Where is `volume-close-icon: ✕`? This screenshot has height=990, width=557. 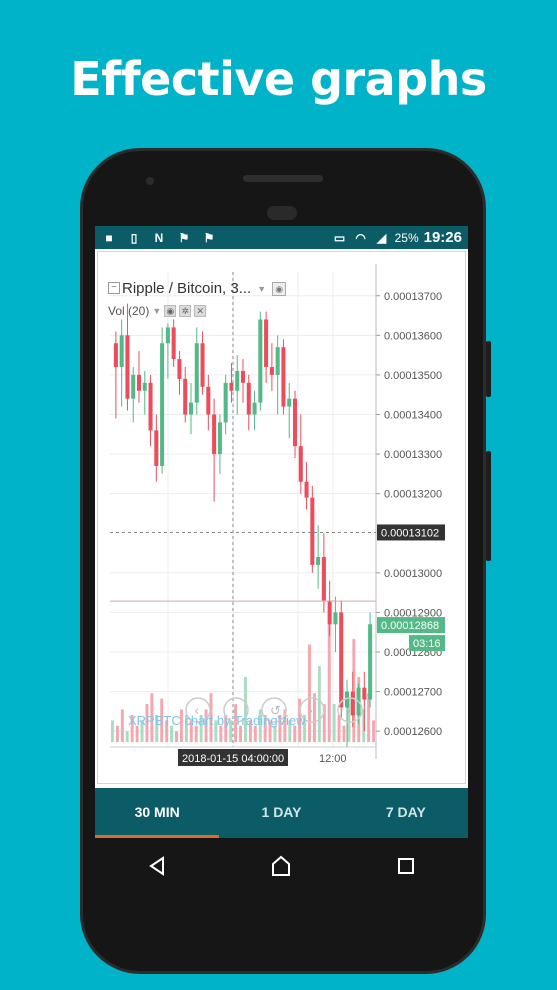 volume-close-icon: ✕ is located at coordinates (200, 311).